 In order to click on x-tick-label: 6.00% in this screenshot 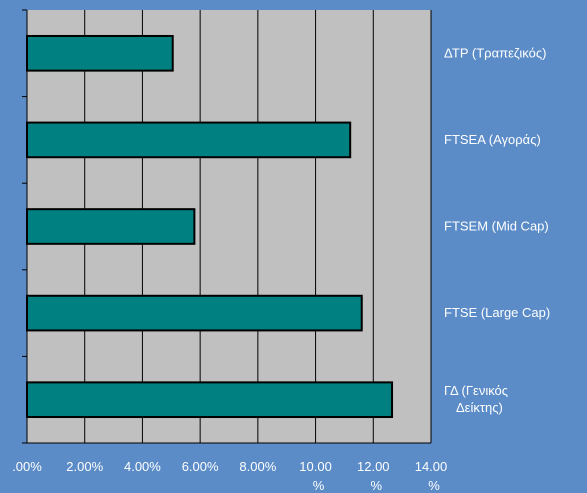, I will do `click(200, 466)`.